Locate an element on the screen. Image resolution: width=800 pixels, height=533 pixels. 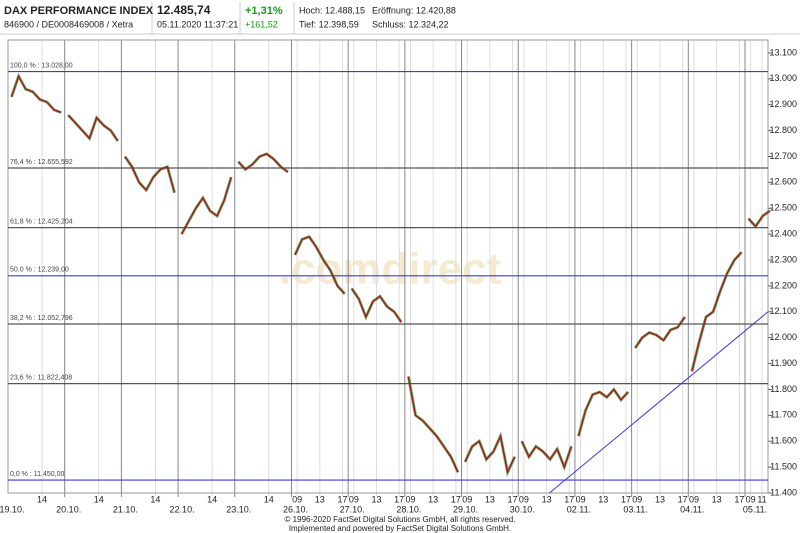
level-label: 0,0 % : 11.450,00 is located at coordinates (37, 474).